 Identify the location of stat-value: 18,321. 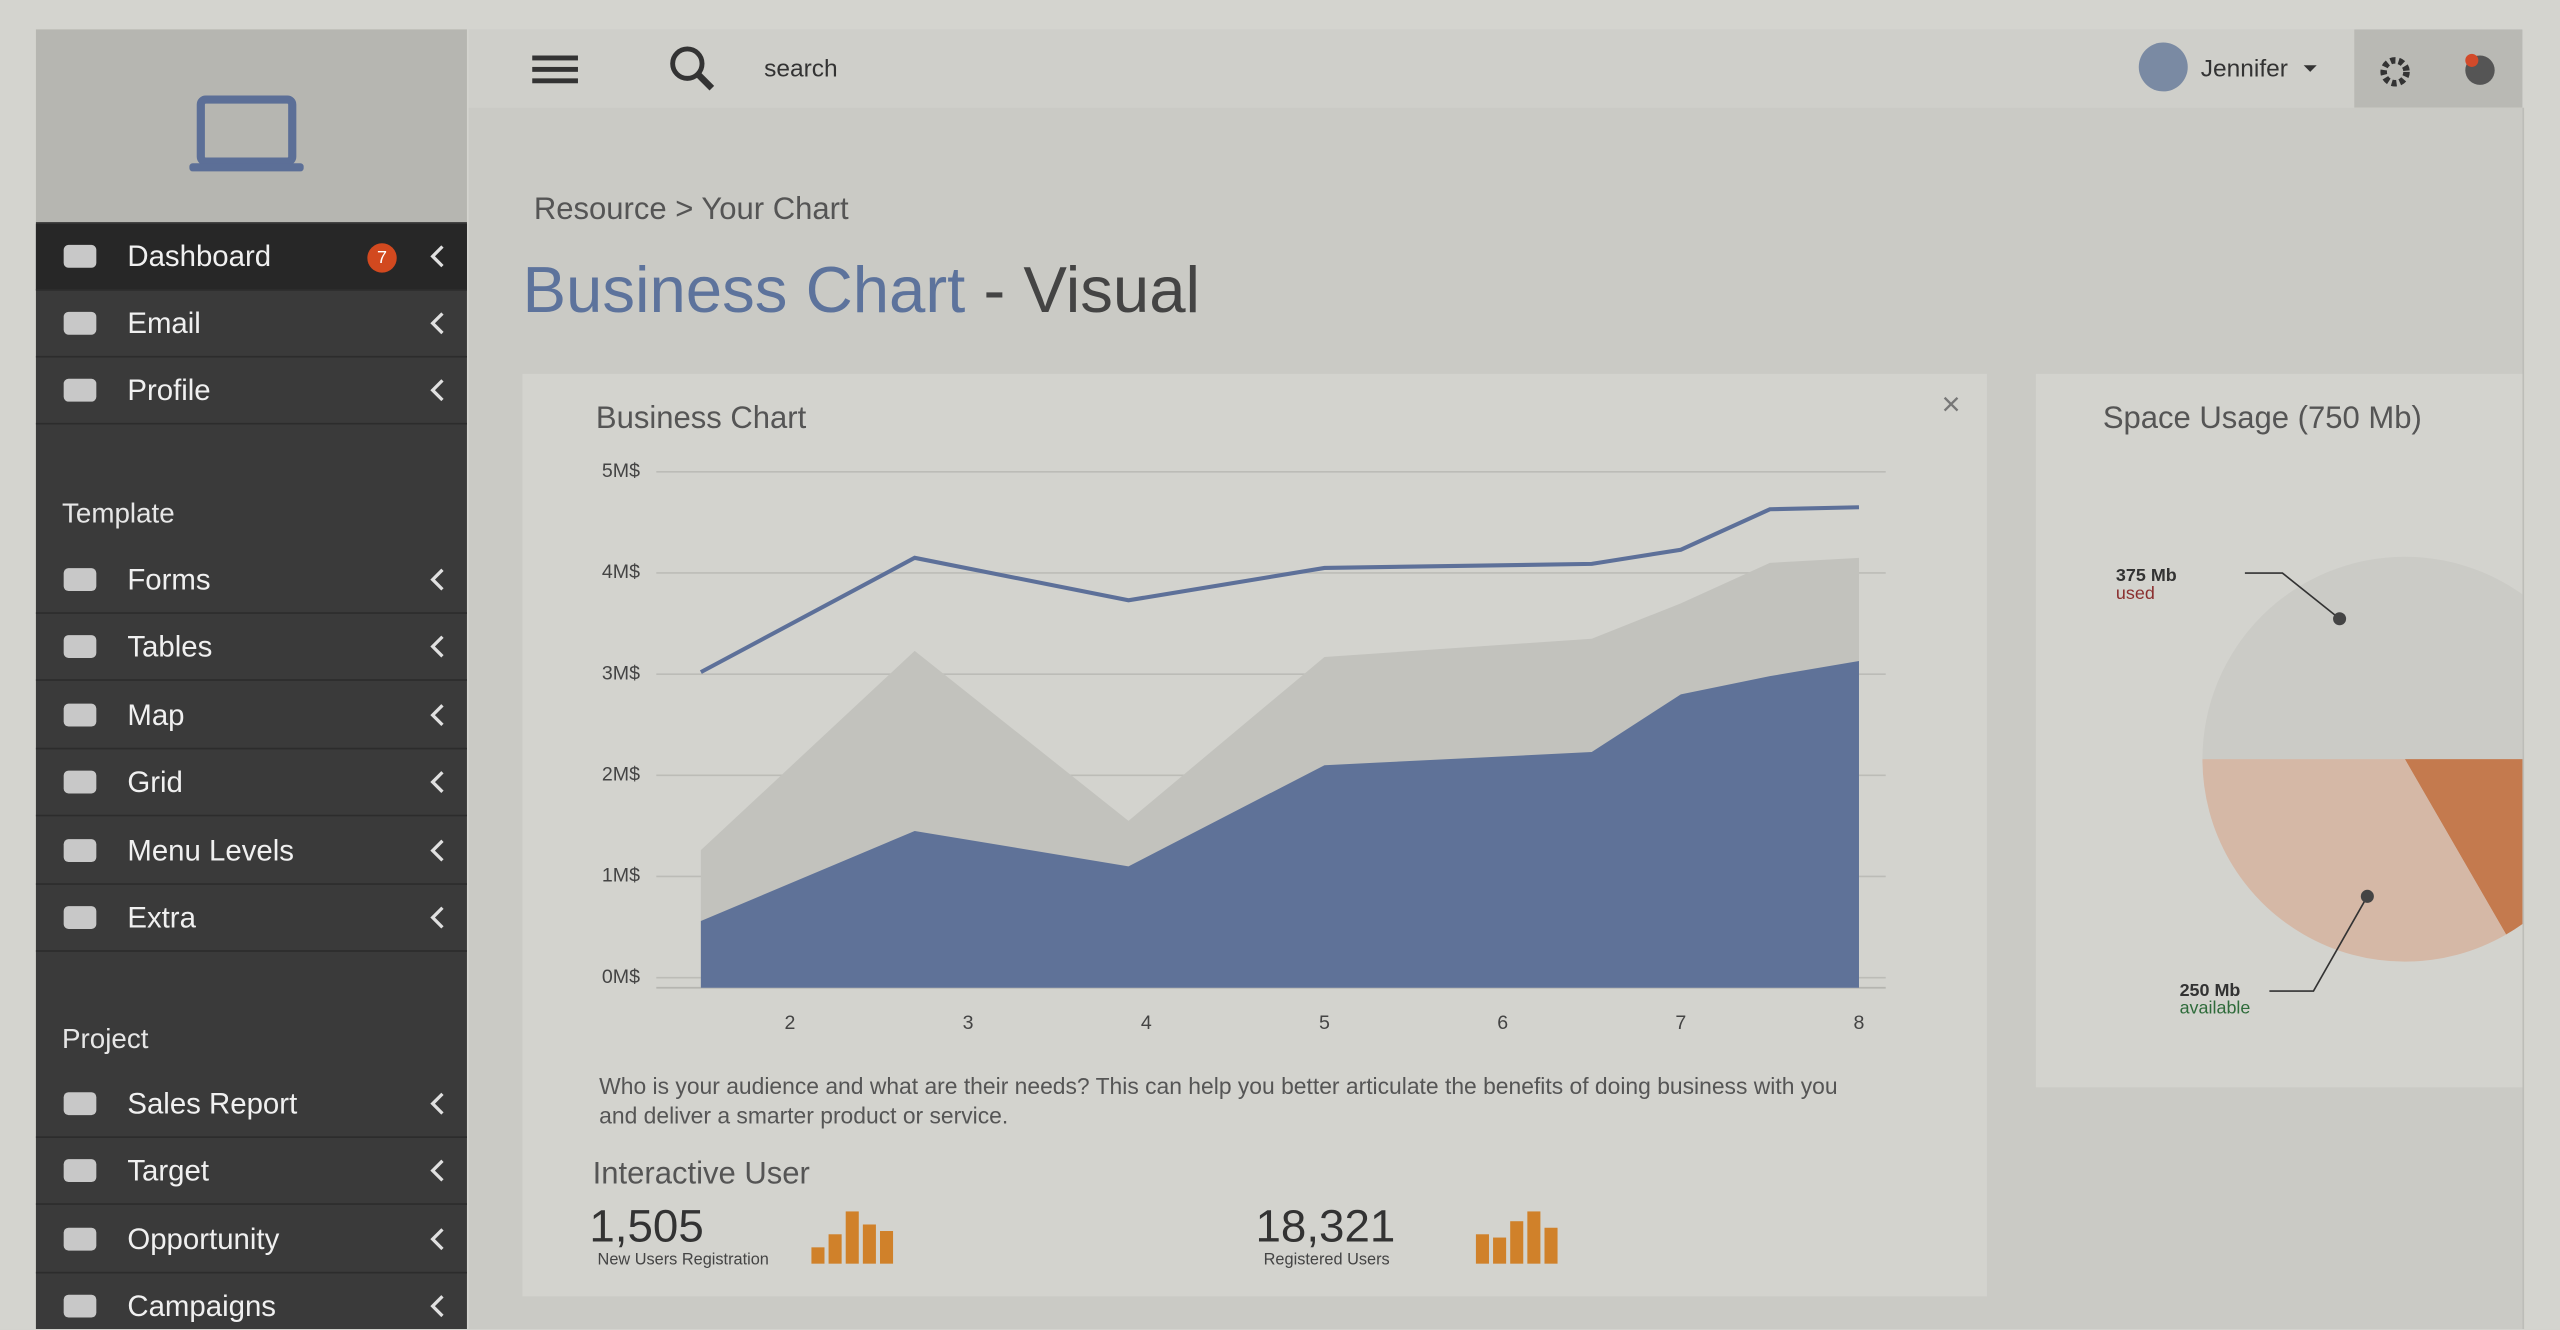
(1326, 1225).